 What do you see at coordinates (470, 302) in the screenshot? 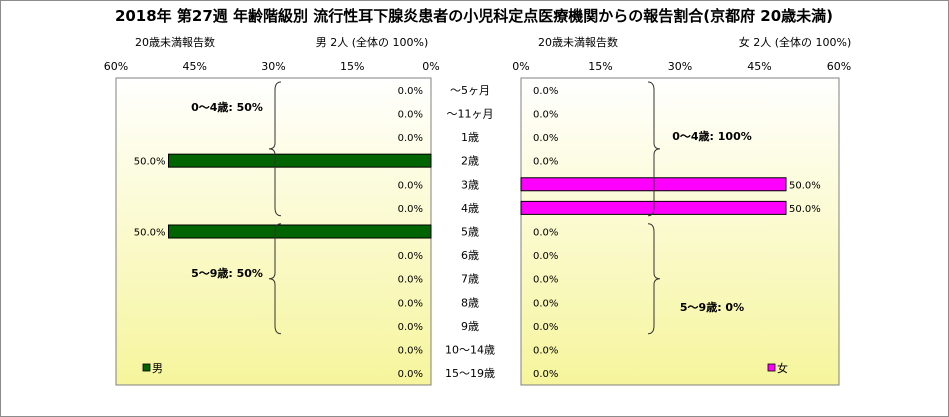
I see `category-label: 8歳` at bounding box center [470, 302].